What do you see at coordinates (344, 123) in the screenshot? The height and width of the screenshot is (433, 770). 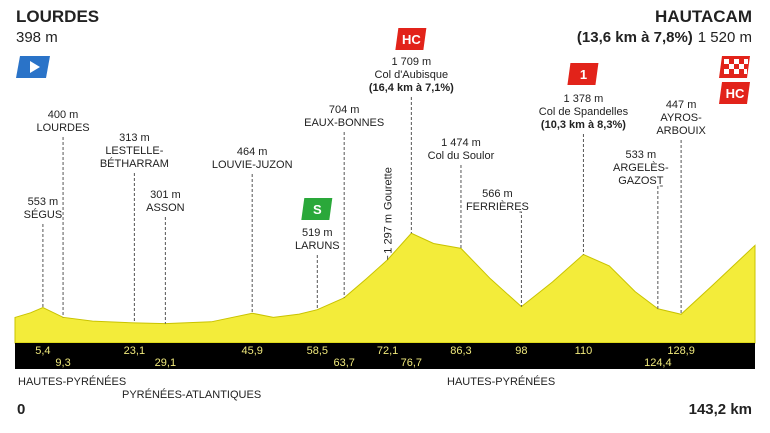 I see `waypoint-name: EAUX-BONNES` at bounding box center [344, 123].